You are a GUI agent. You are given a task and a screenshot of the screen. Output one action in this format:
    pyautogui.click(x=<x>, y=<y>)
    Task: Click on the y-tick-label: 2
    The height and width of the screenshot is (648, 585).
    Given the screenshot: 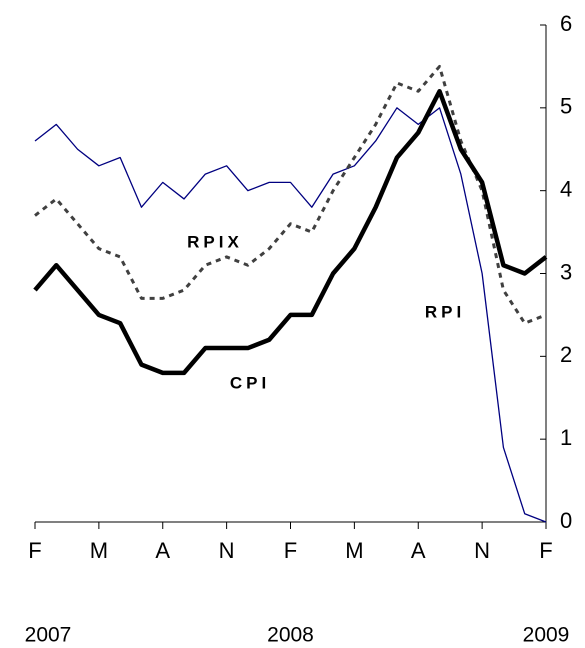 What is the action you would take?
    pyautogui.click(x=566, y=354)
    